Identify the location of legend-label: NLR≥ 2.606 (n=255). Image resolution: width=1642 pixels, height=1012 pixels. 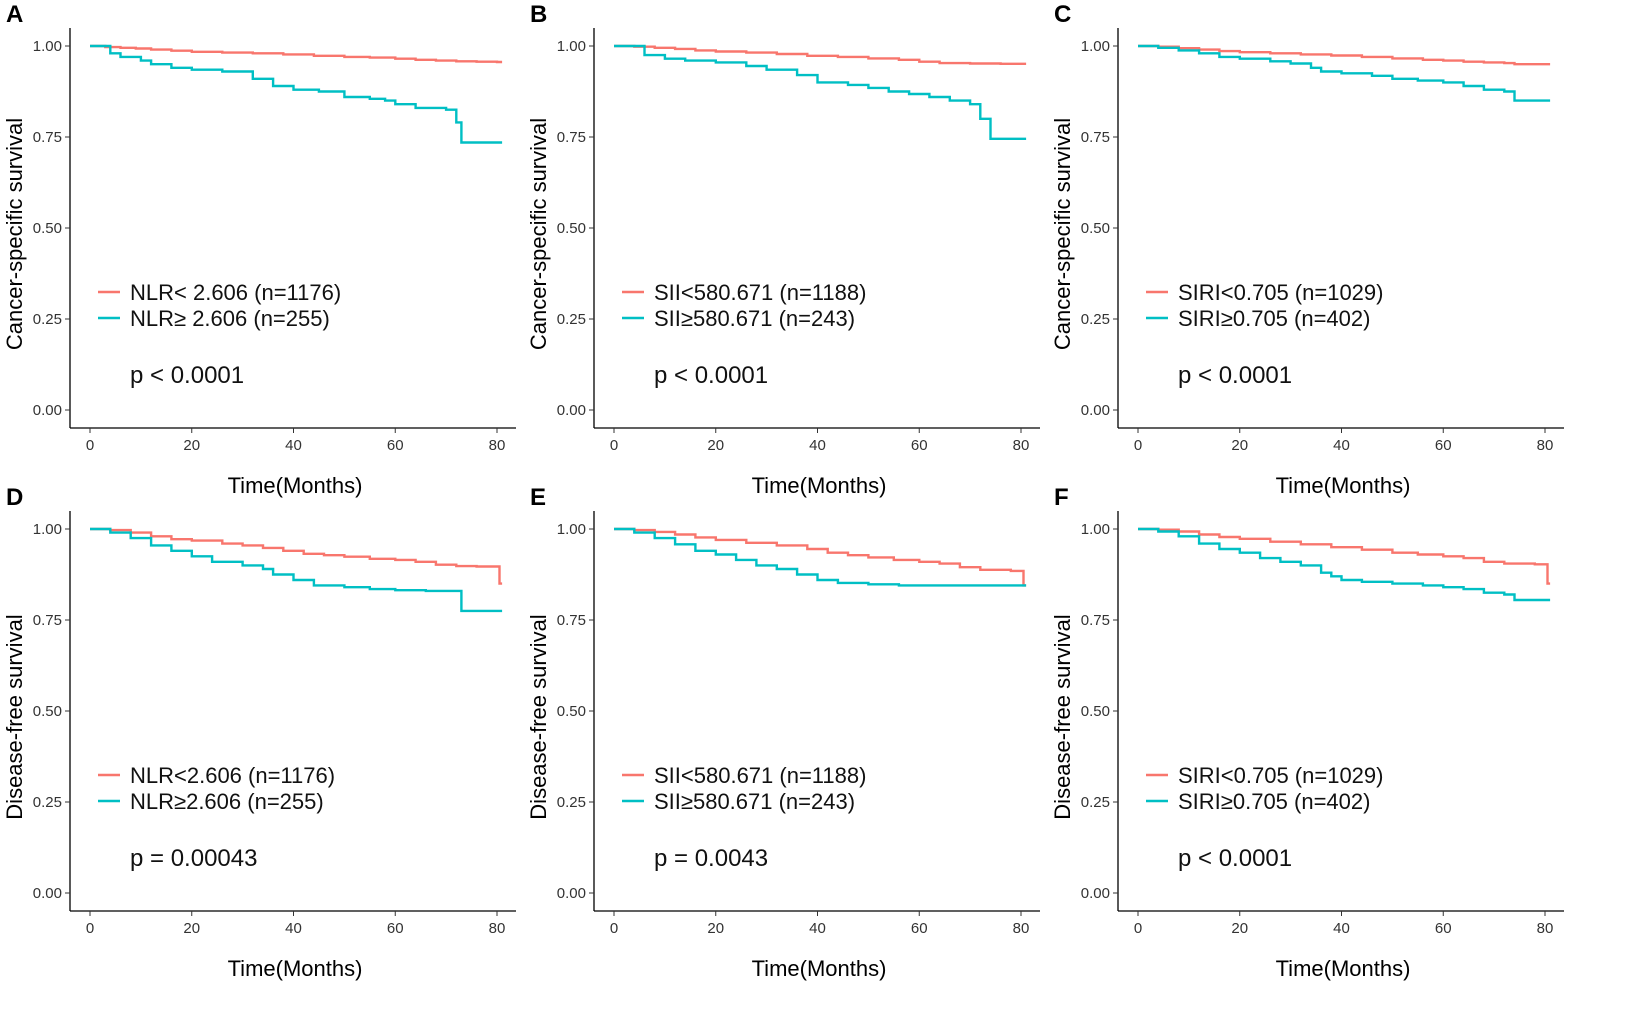
(230, 318).